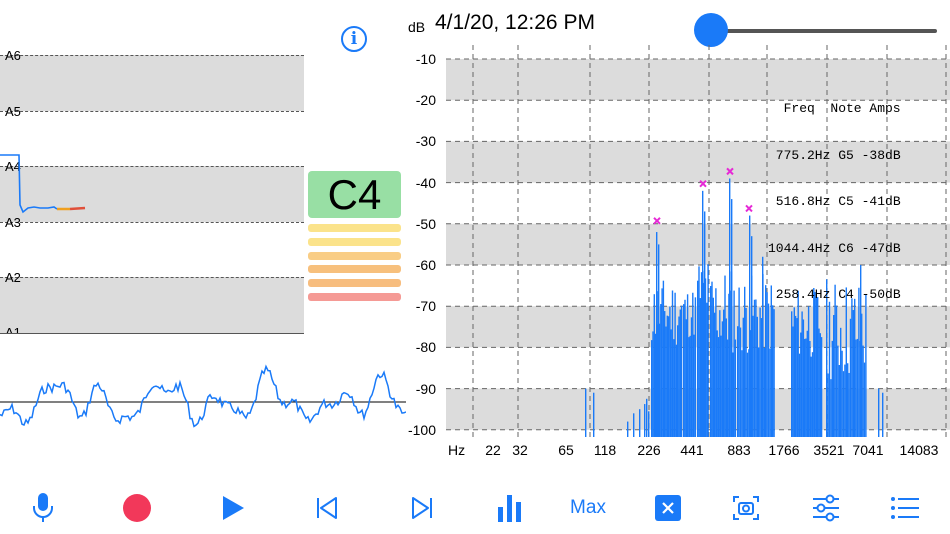 The height and width of the screenshot is (534, 950). What do you see at coordinates (605, 450) in the screenshot?
I see `hz-tick-label: 118` at bounding box center [605, 450].